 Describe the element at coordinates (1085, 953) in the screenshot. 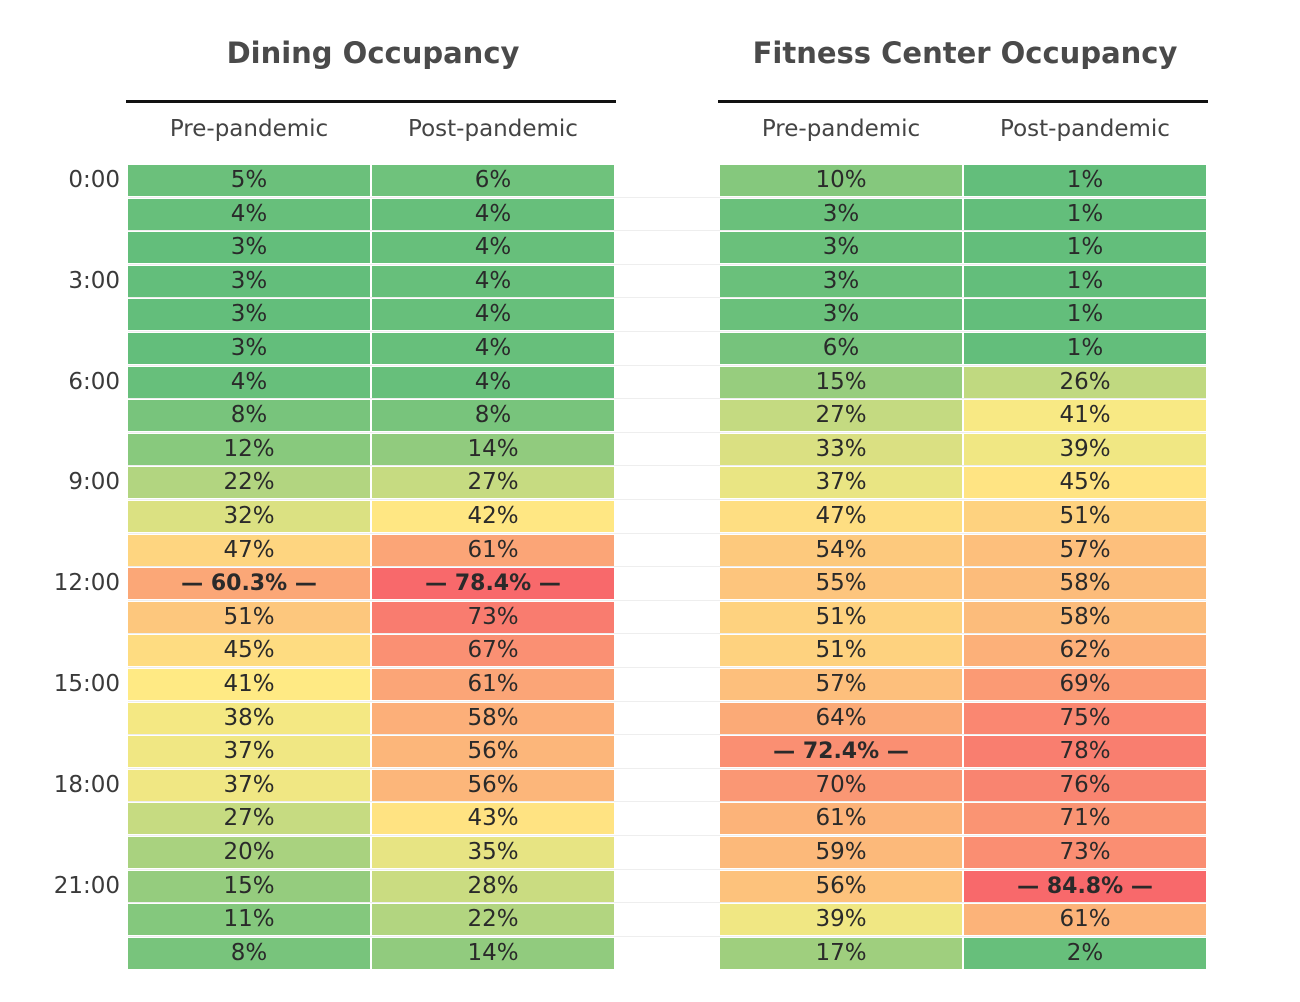

I see `heatmap-cell: 2%` at that location.